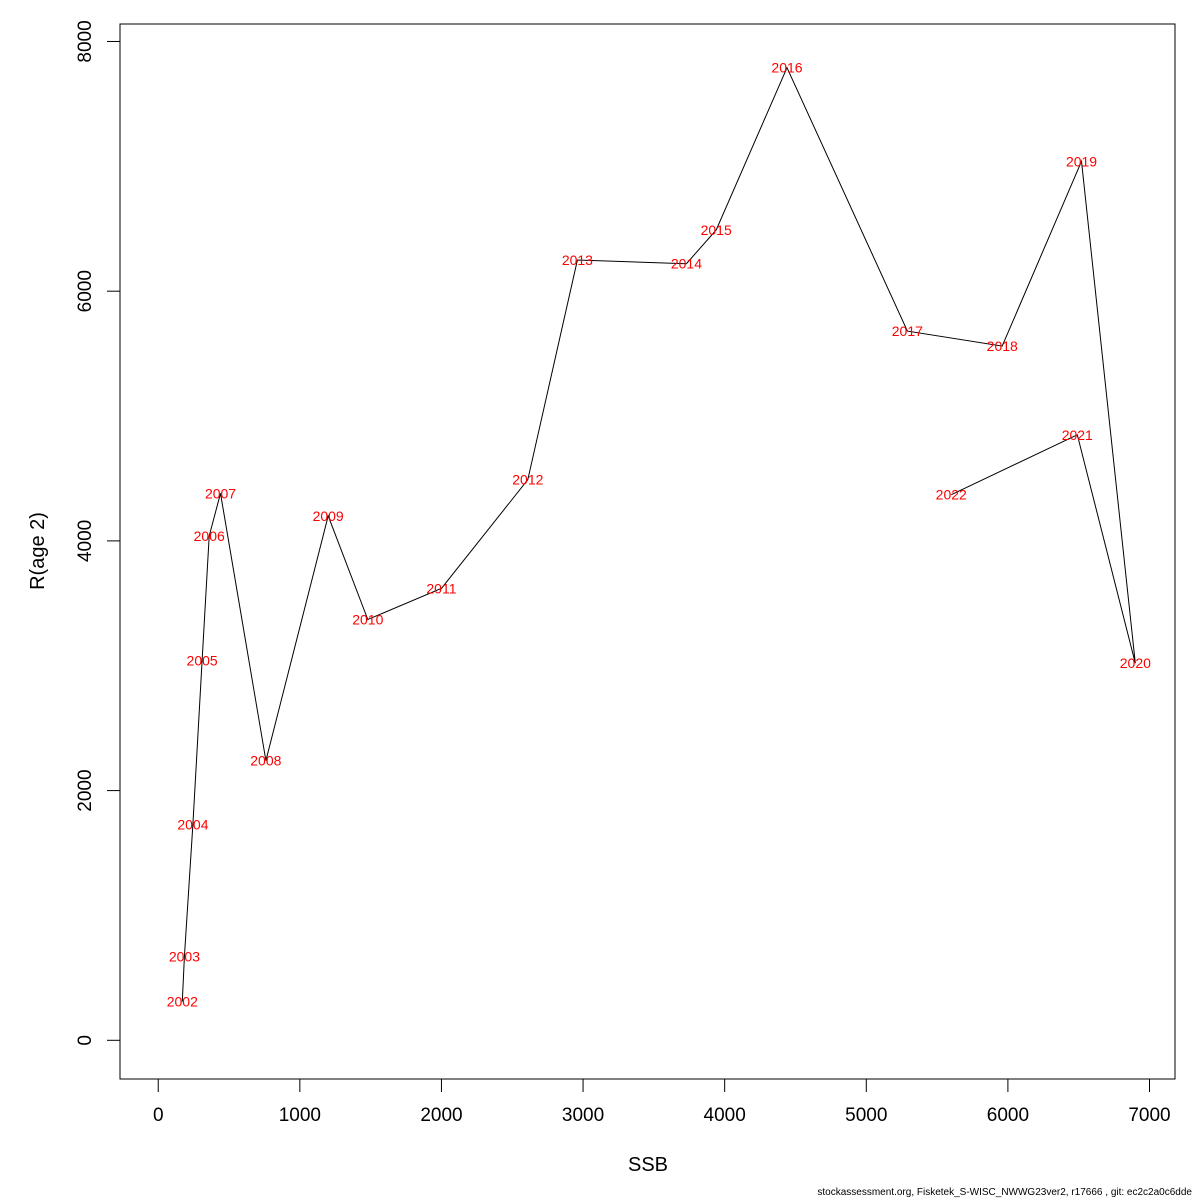  Describe the element at coordinates (662, 1102) in the screenshot. I see `x-axis: 0 1000 2000 3000 4000 5000 6000 7000` at that location.